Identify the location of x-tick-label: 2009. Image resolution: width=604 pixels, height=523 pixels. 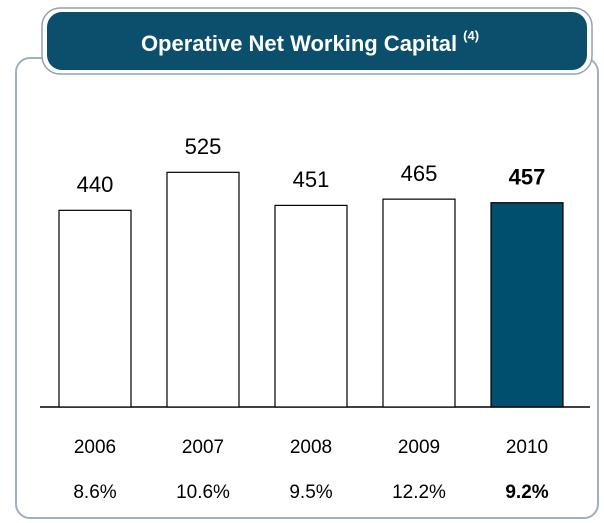
(419, 447).